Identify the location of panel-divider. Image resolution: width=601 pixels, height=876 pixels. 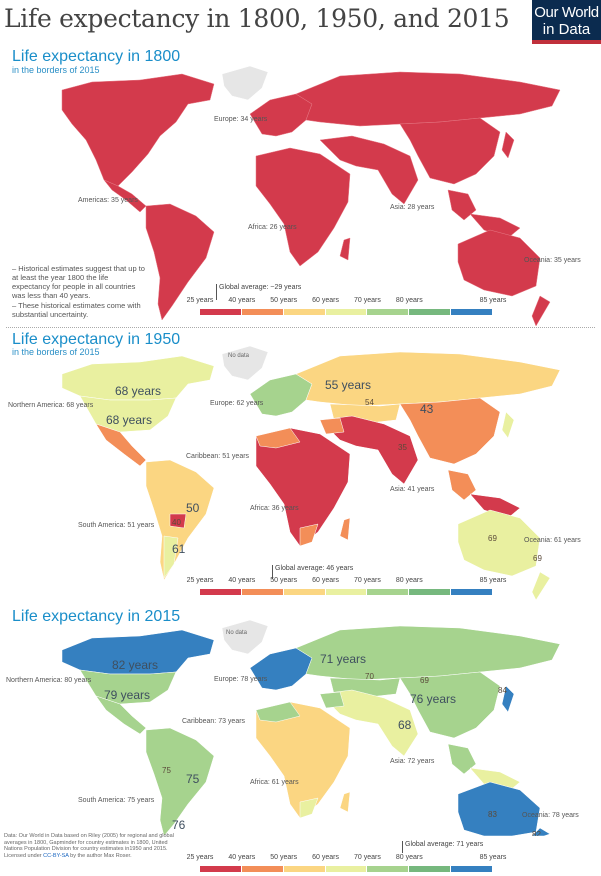
(300, 327).